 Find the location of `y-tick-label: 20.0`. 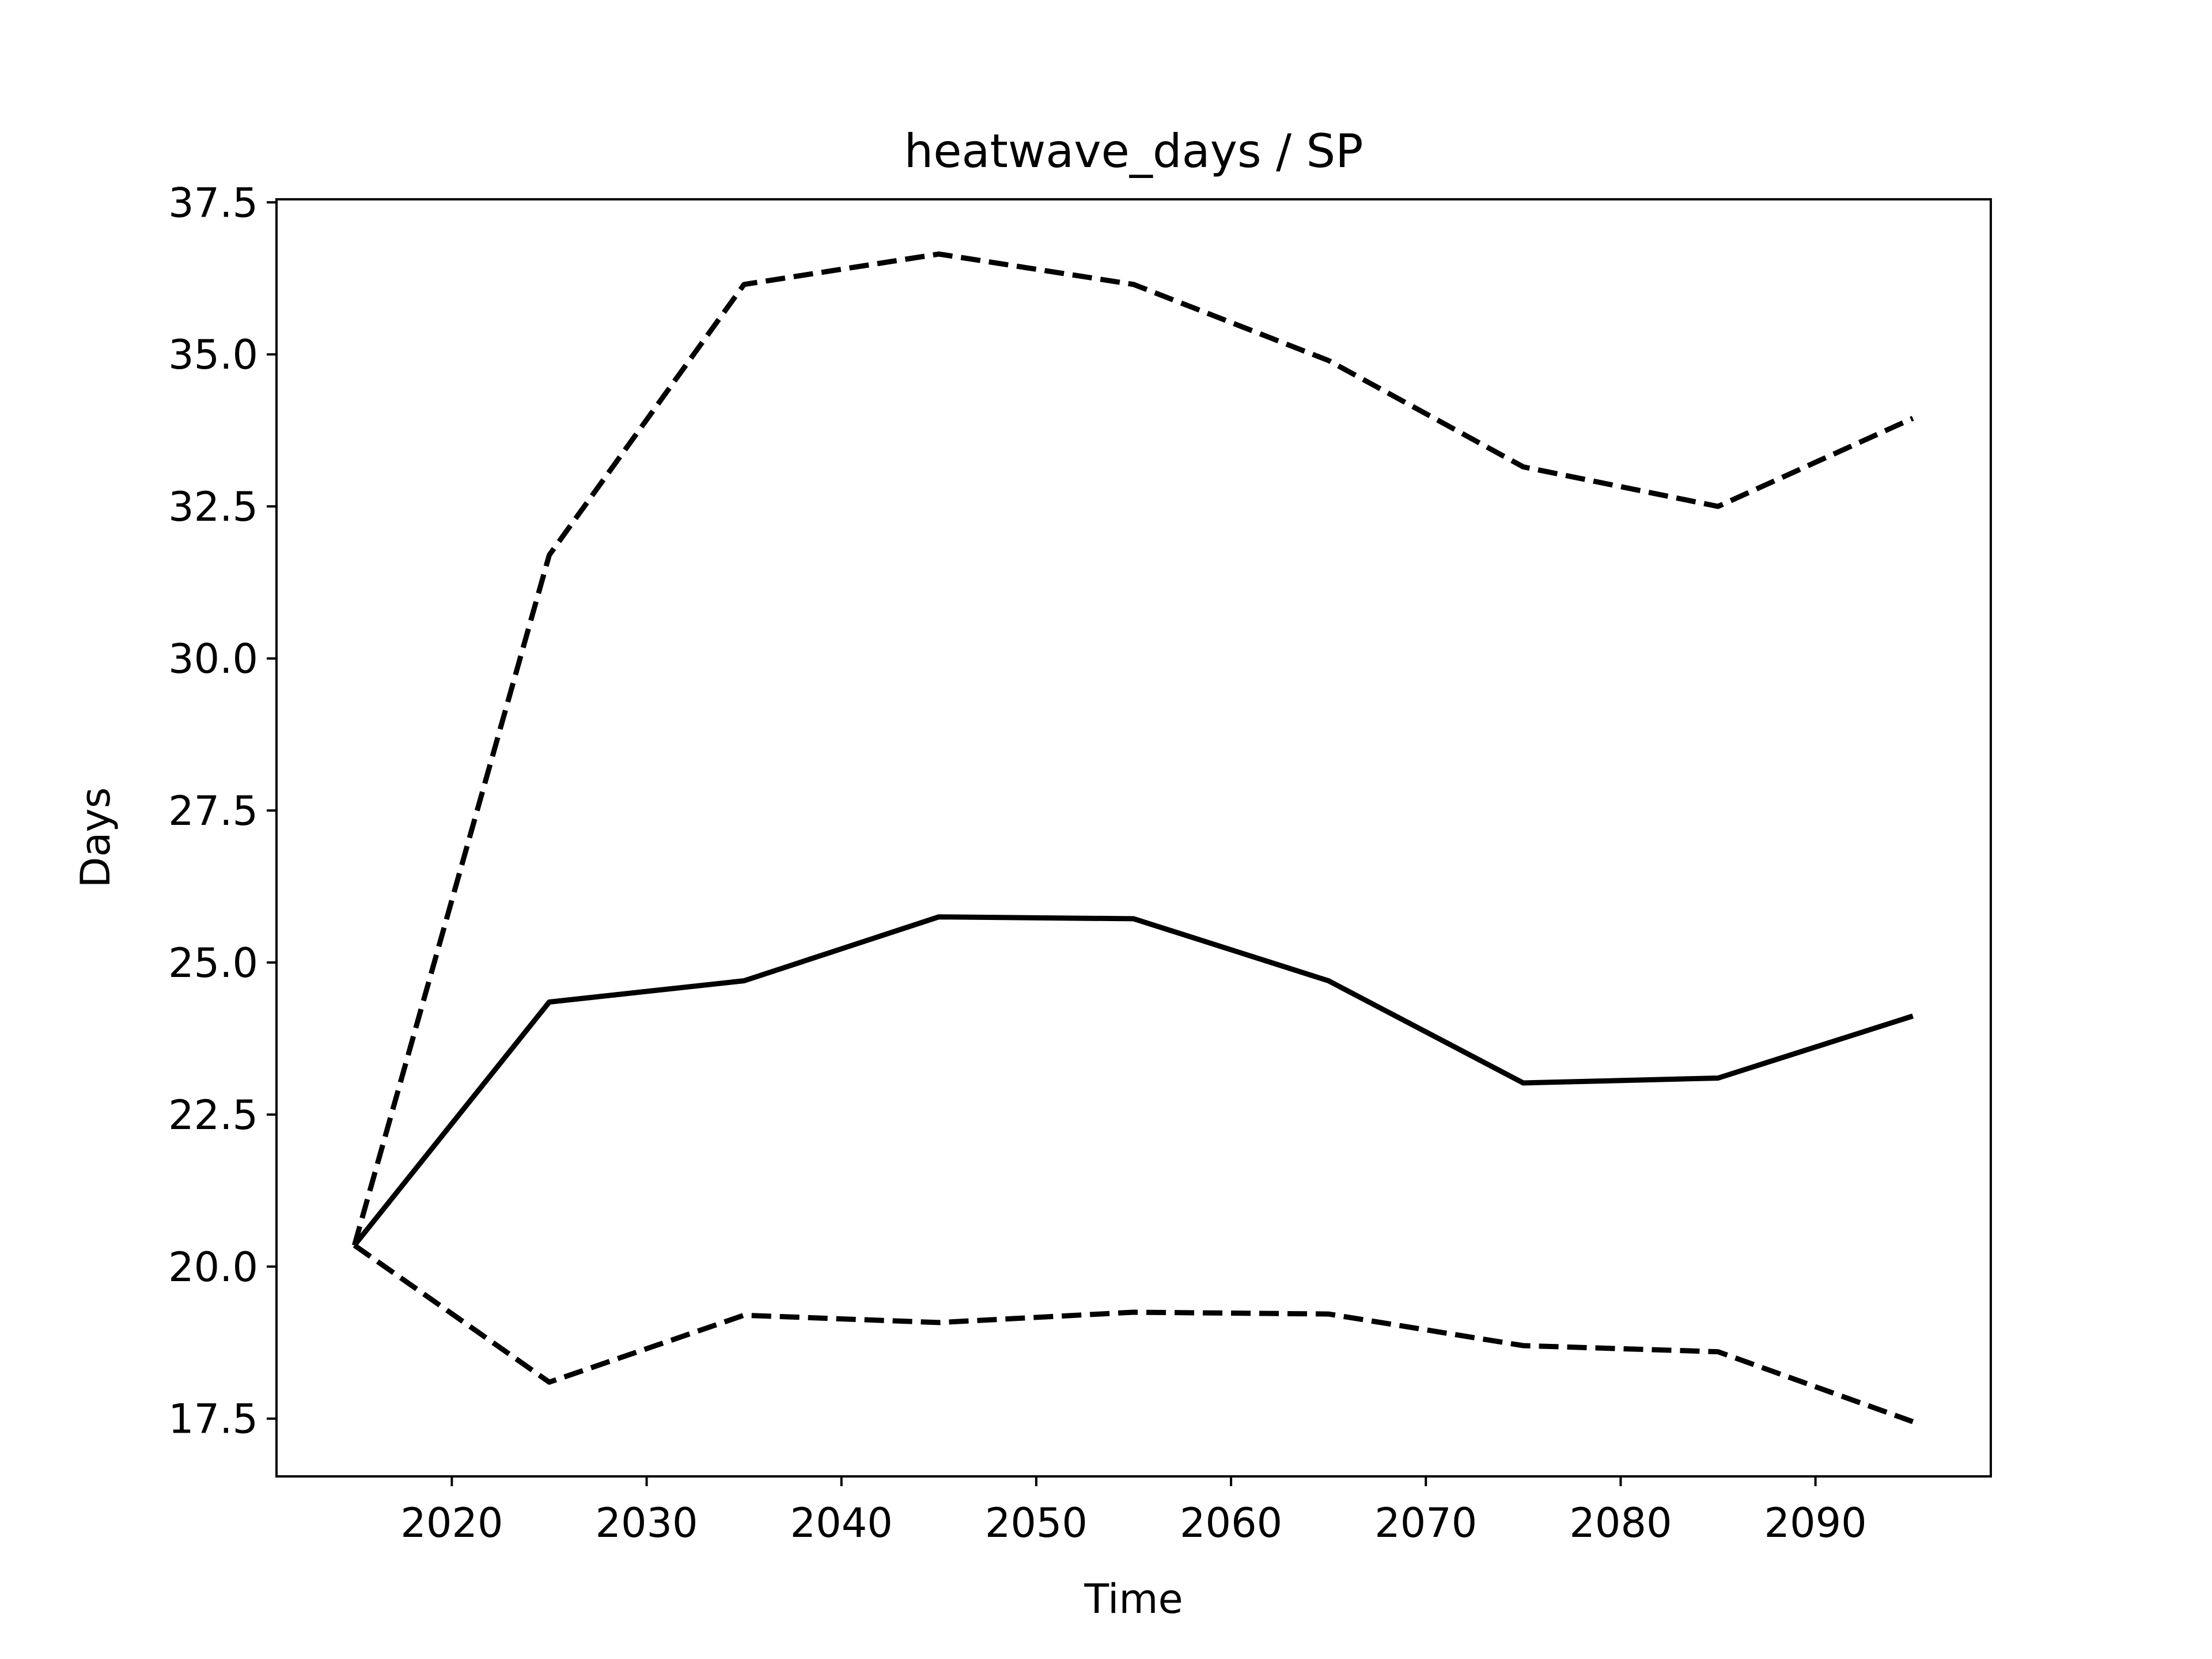

y-tick-label: 20.0 is located at coordinates (213, 1267).